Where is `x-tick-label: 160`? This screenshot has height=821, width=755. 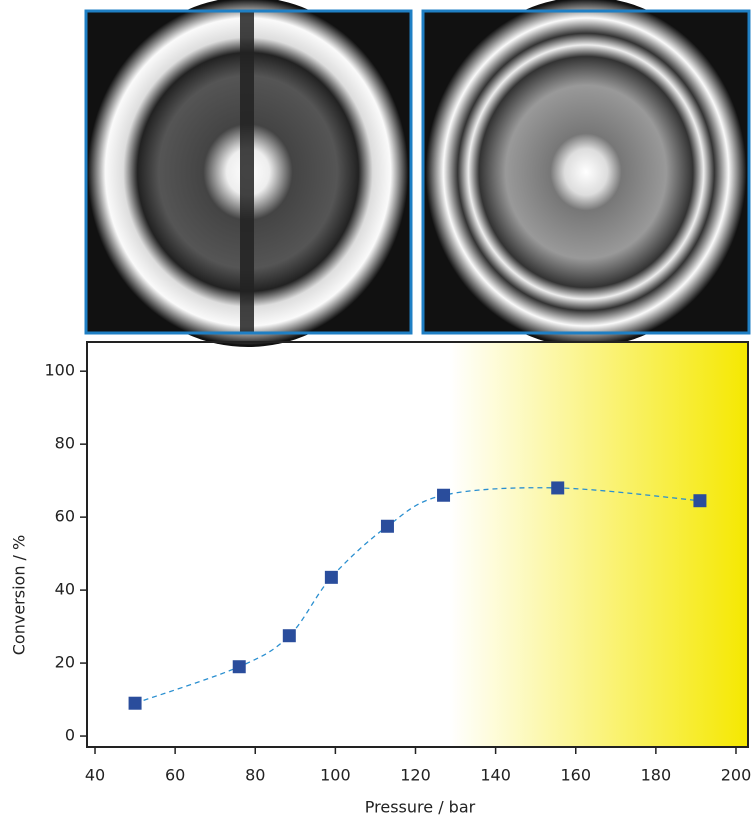
x-tick-label: 160 is located at coordinates (575, 775).